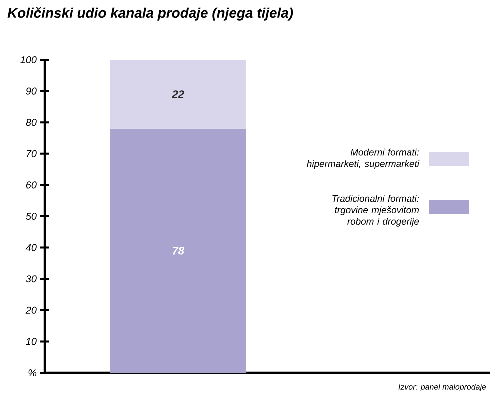  I want to click on y-tick-label: 10, so click(31, 342).